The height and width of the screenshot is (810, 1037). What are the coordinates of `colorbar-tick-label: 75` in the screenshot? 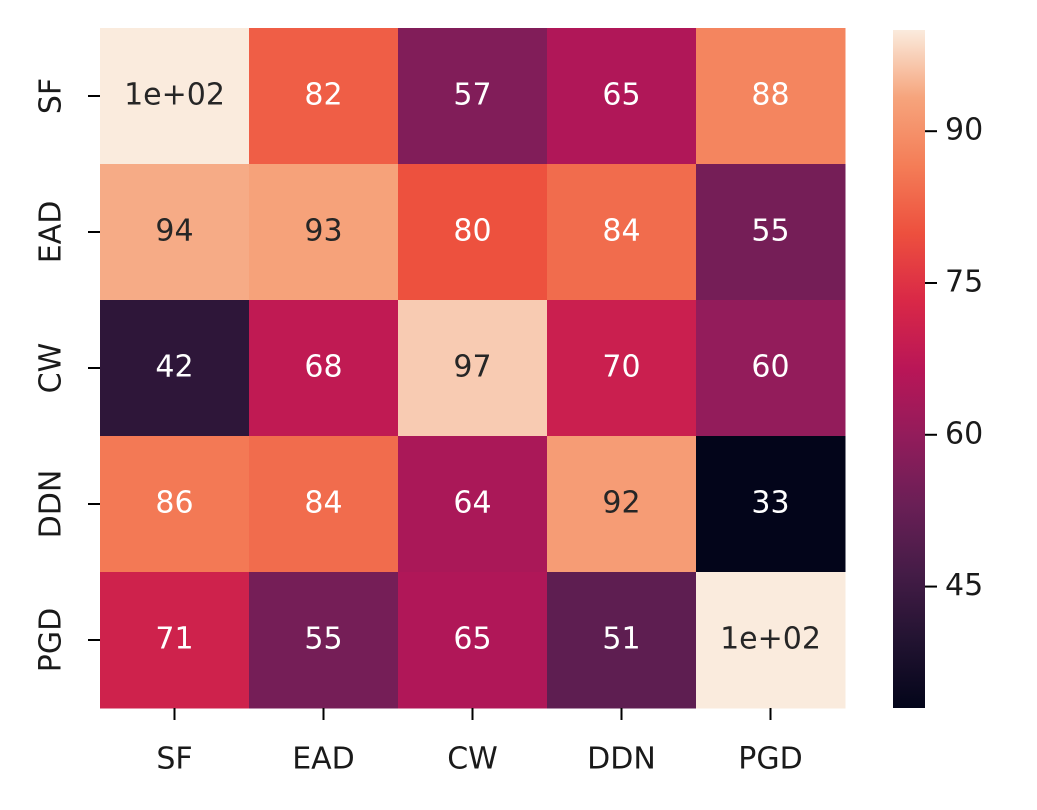 It's located at (964, 281).